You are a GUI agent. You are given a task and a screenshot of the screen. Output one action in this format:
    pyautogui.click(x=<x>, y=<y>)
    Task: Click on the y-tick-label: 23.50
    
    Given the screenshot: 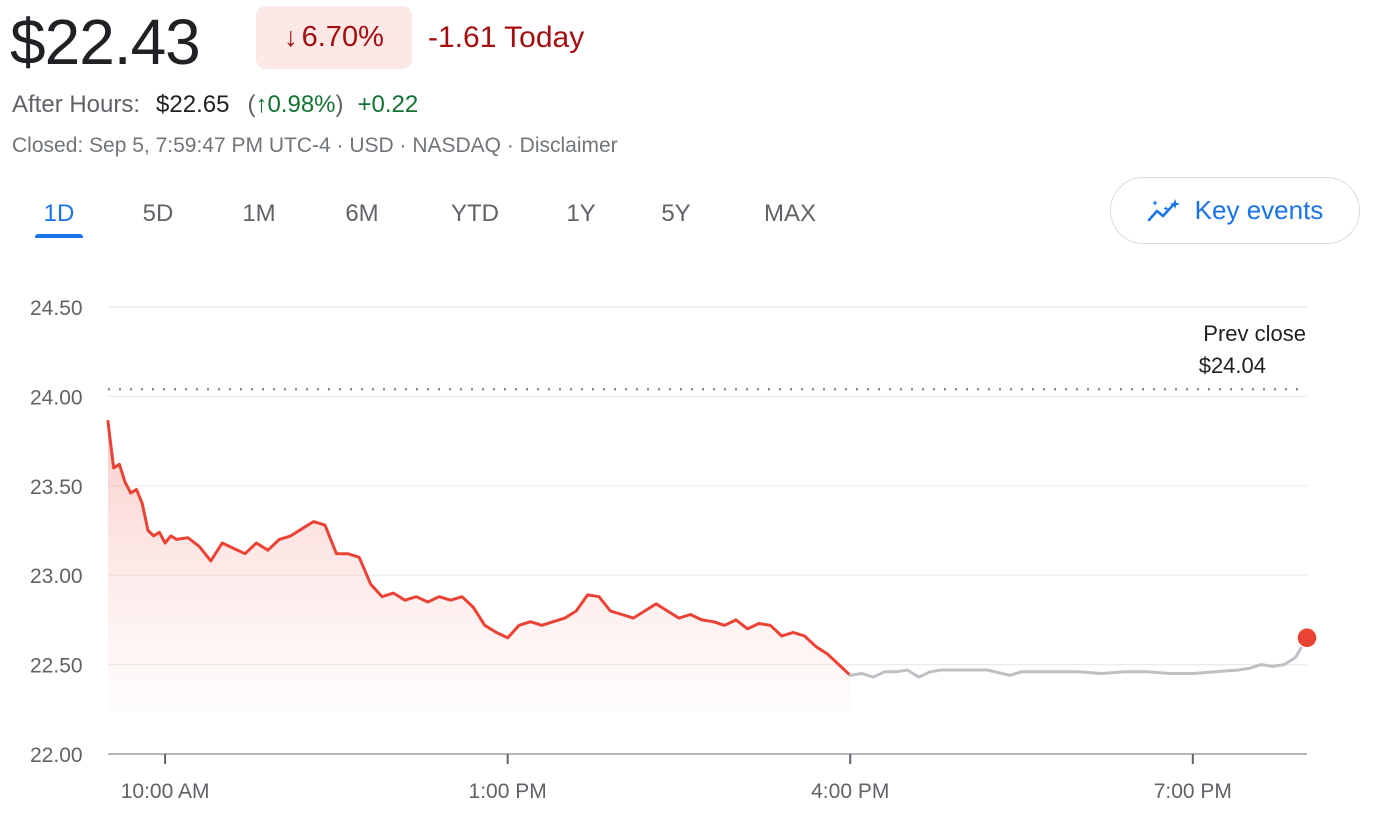 What is the action you would take?
    pyautogui.click(x=56, y=487)
    